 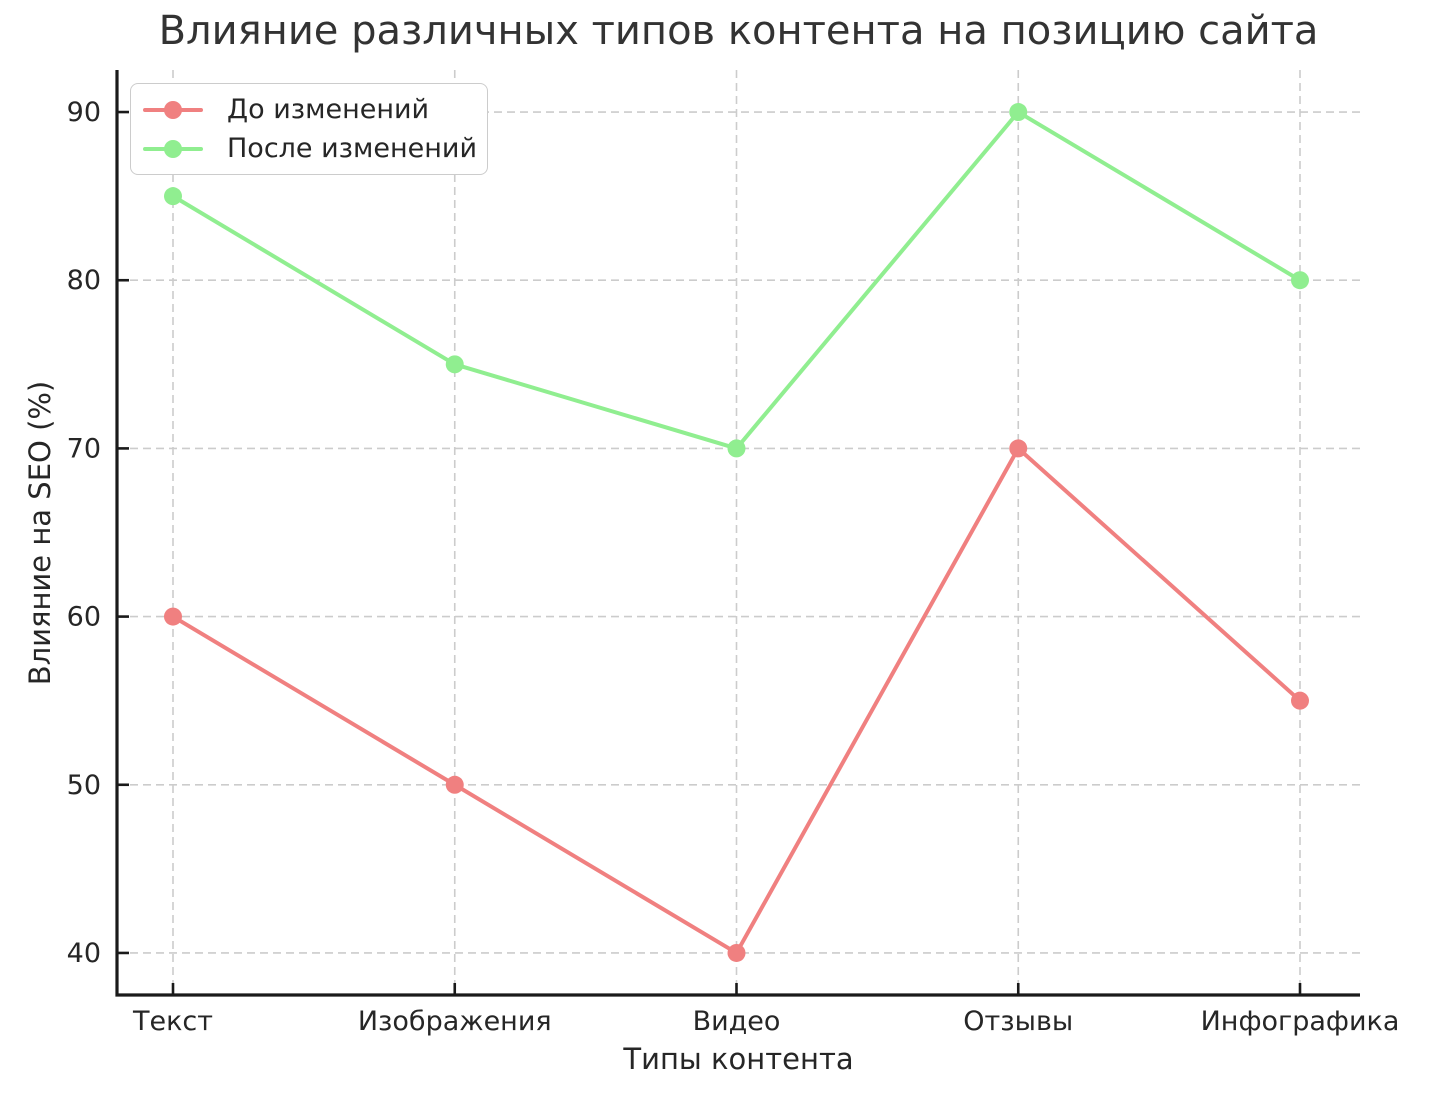 I want to click on y-tick-label: 40, so click(x=84, y=953).